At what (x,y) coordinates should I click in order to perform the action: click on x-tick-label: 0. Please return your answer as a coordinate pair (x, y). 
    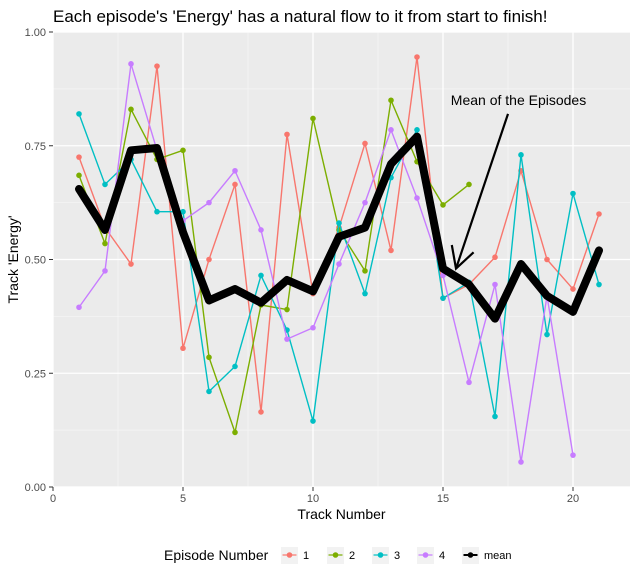
    Looking at the image, I should click on (53, 499).